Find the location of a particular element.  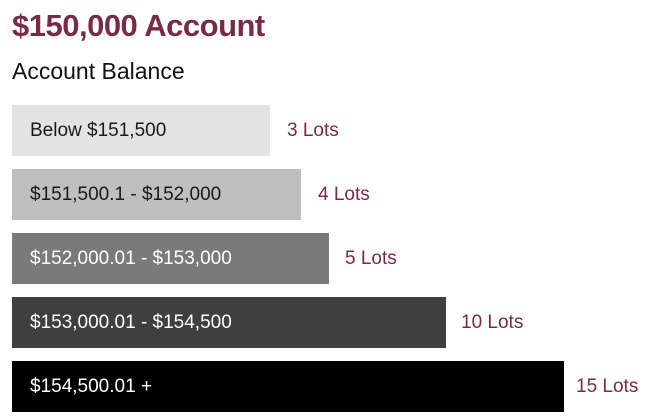

tier-range-label: $153,000.01 - $154,500 is located at coordinates (131, 322).